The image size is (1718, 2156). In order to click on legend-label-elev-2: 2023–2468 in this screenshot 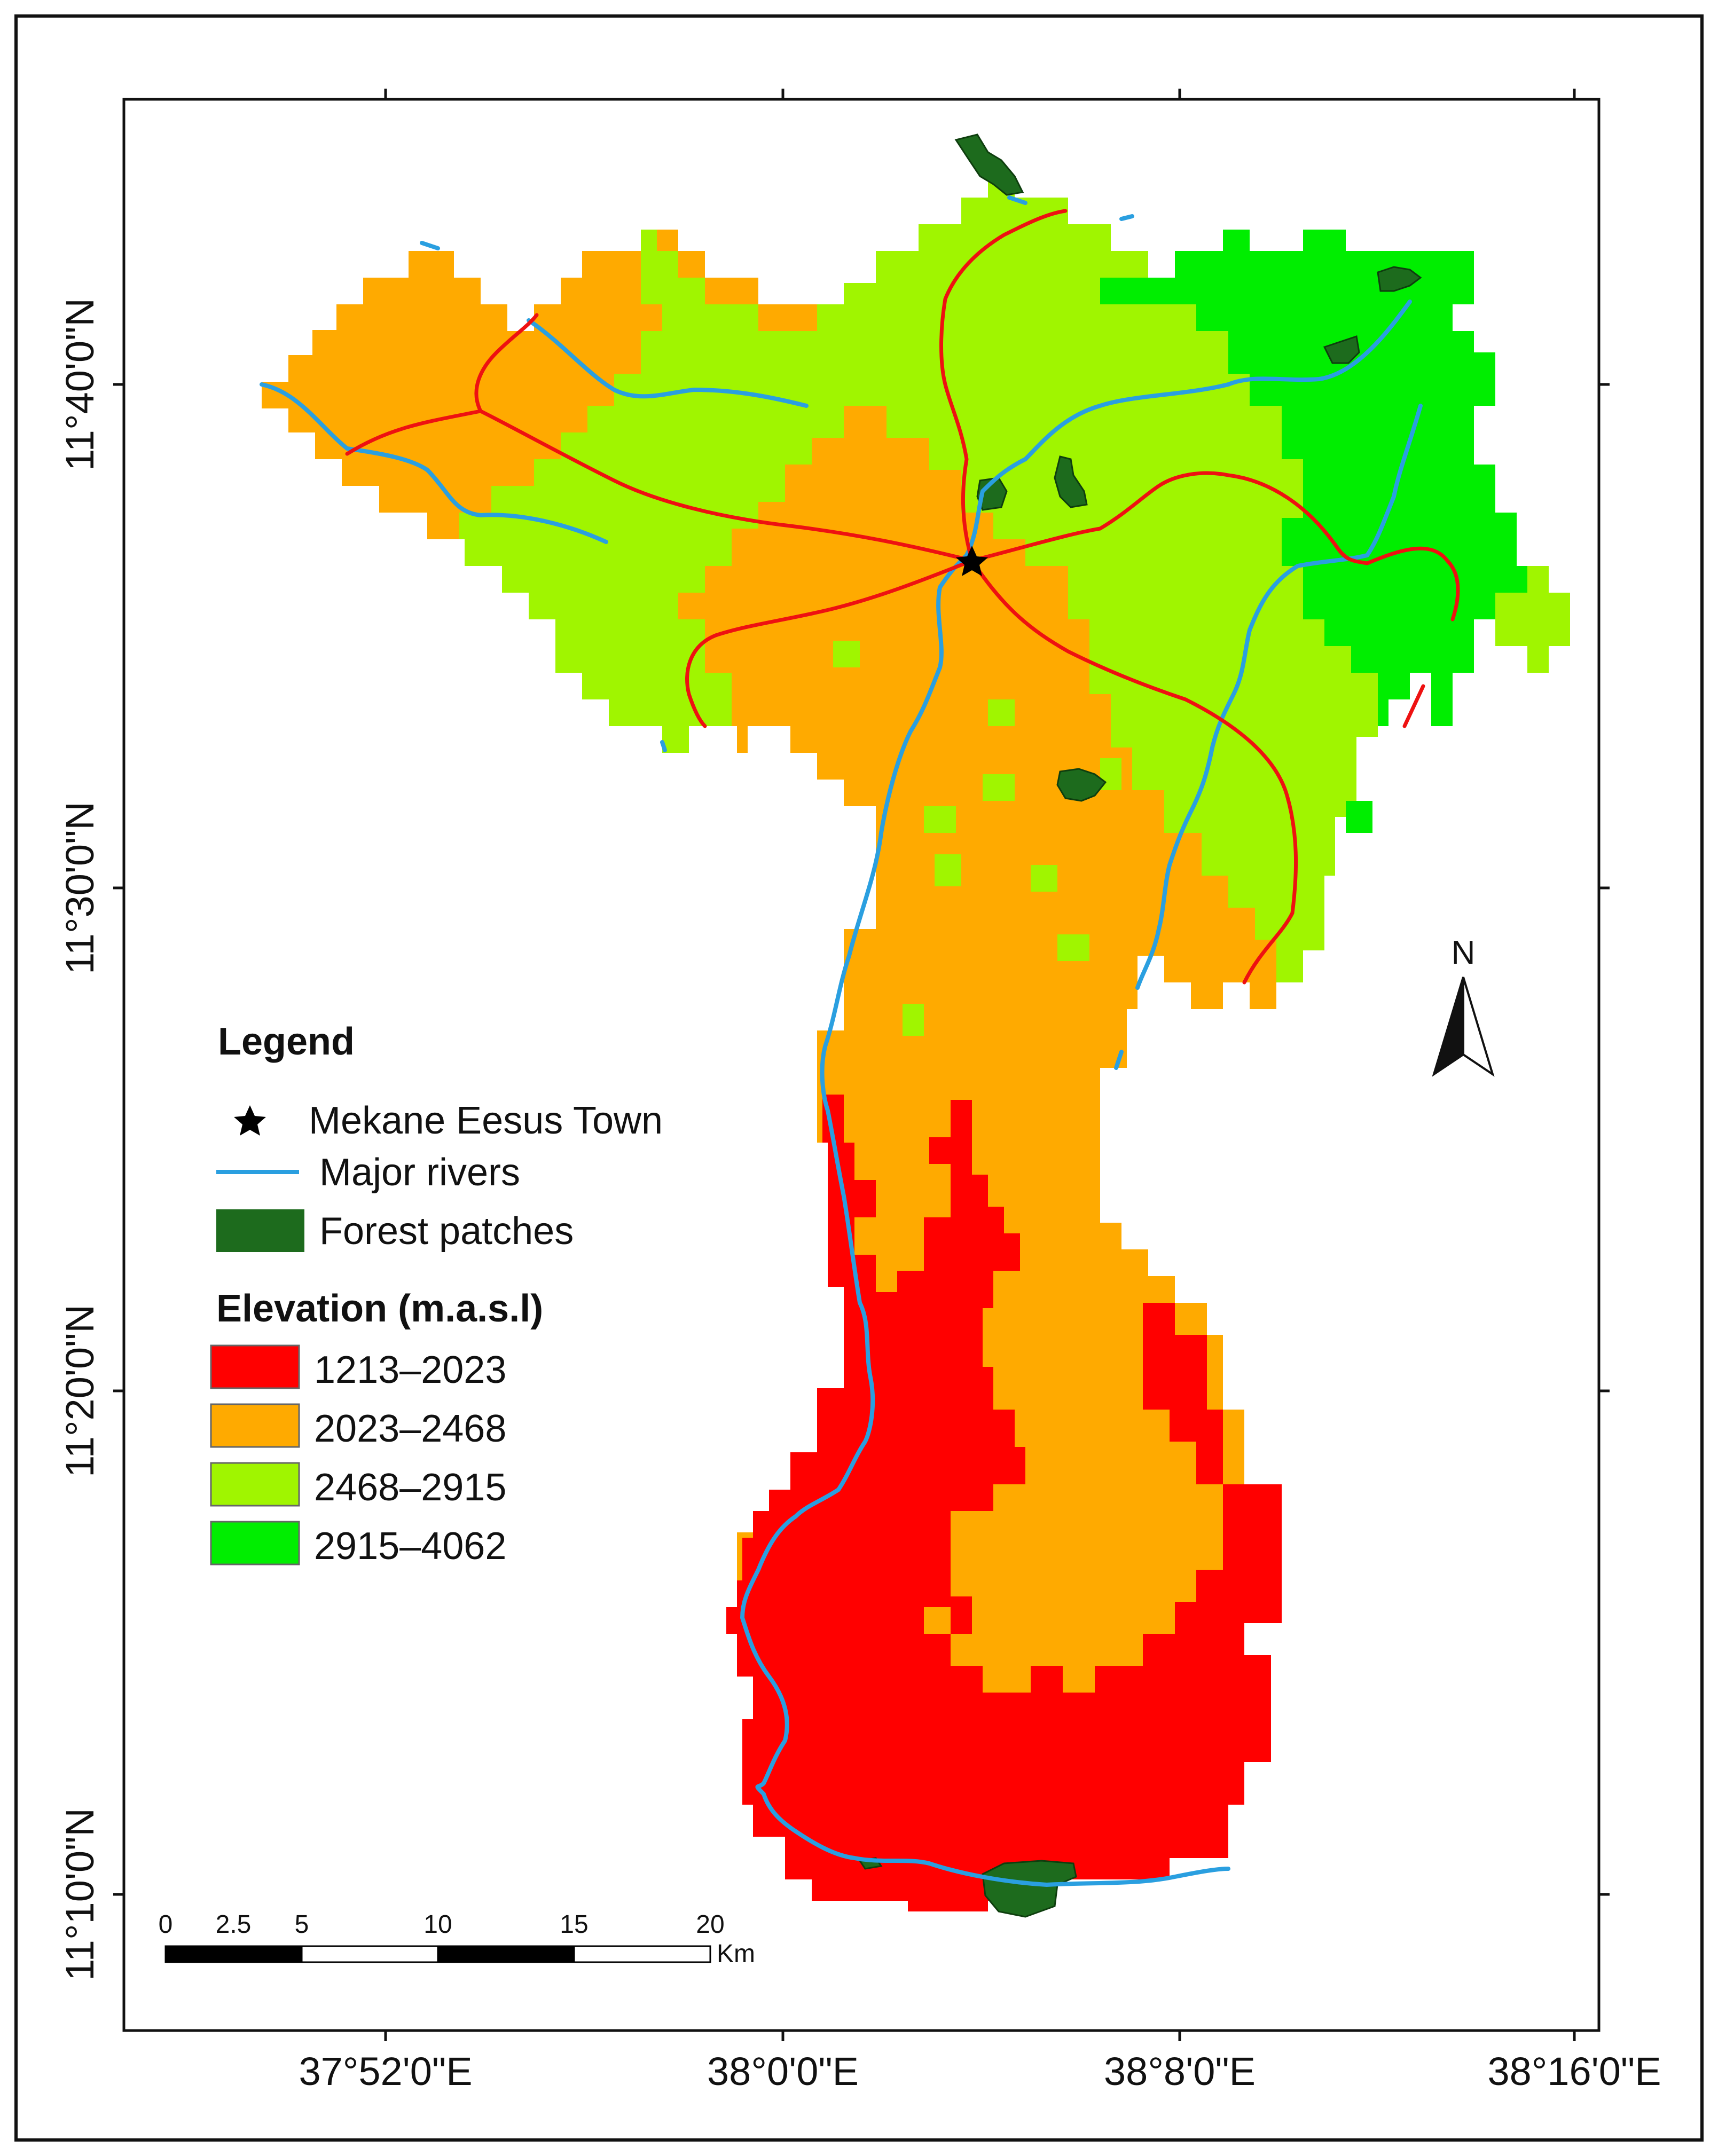, I will do `click(410, 1428)`.